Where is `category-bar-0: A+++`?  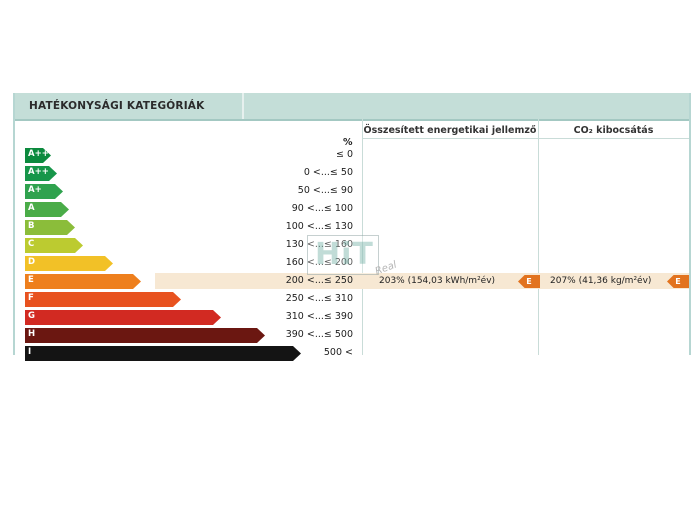
category-bar-0: A+++ is located at coordinates (38, 155).